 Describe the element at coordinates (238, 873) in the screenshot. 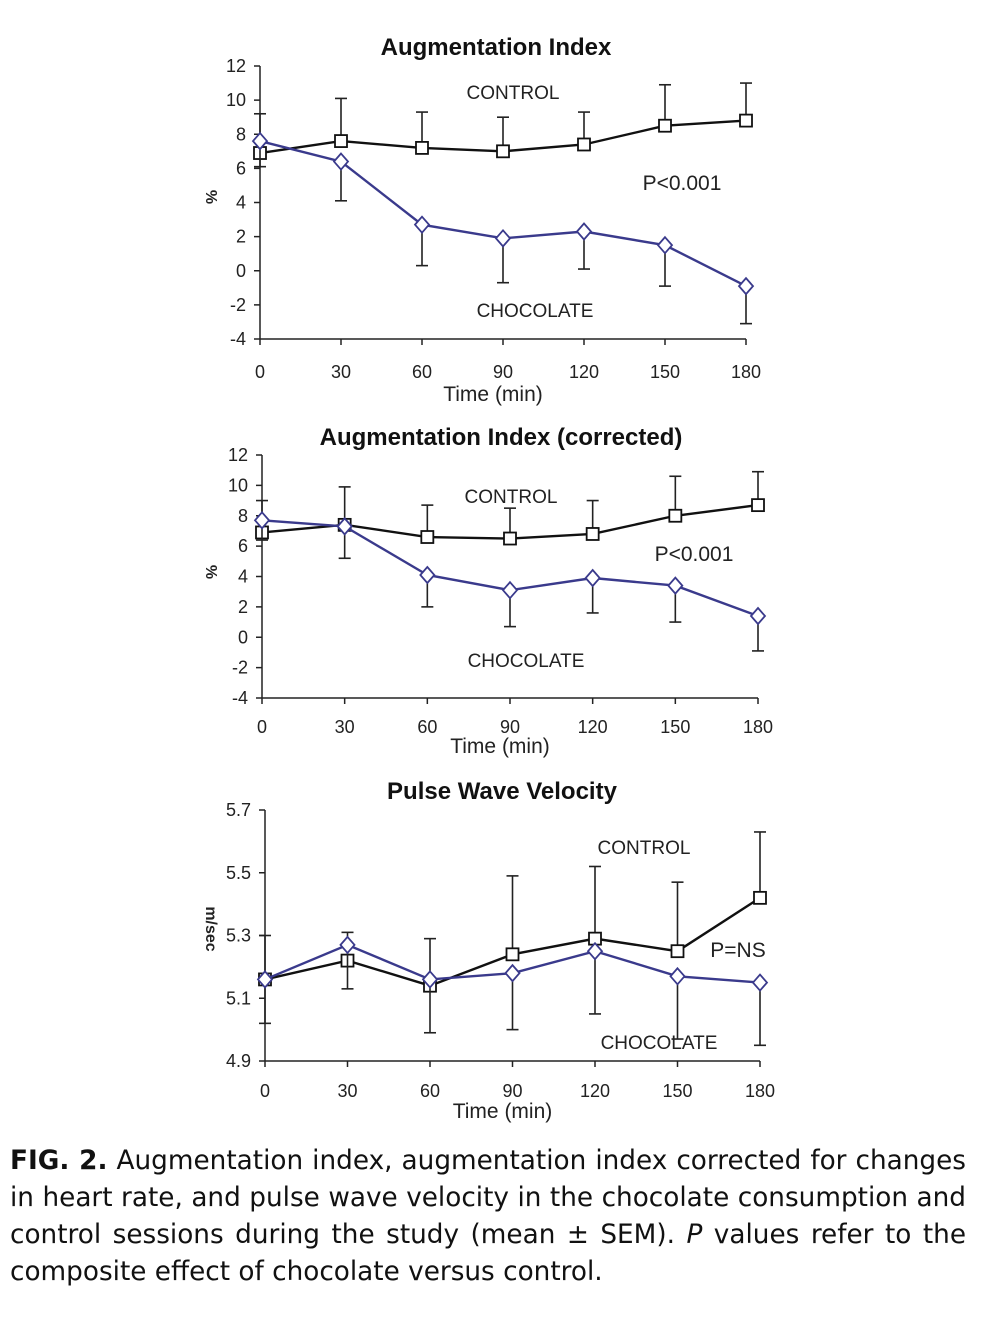

I see `y-tick-label: 5.5` at that location.